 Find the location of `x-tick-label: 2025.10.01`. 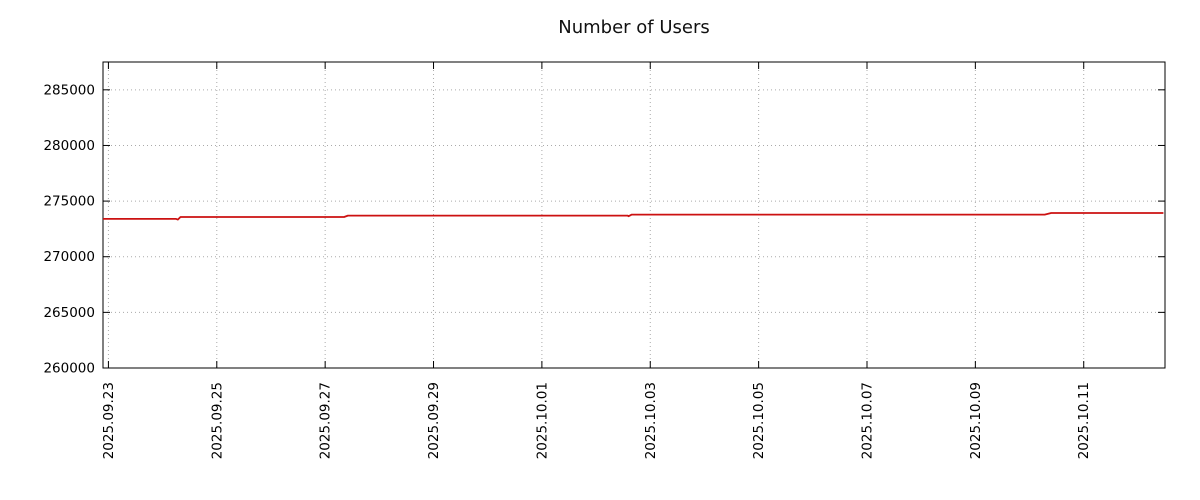

x-tick-label: 2025.10.01 is located at coordinates (542, 420).